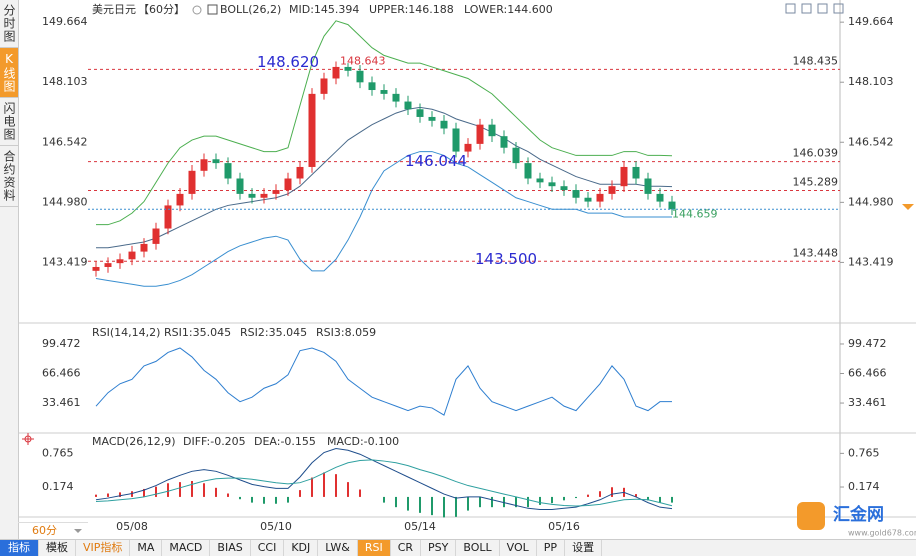  Describe the element at coordinates (197, 332) in the screenshot. I see `legend-entry: RSI1:35.045` at that location.